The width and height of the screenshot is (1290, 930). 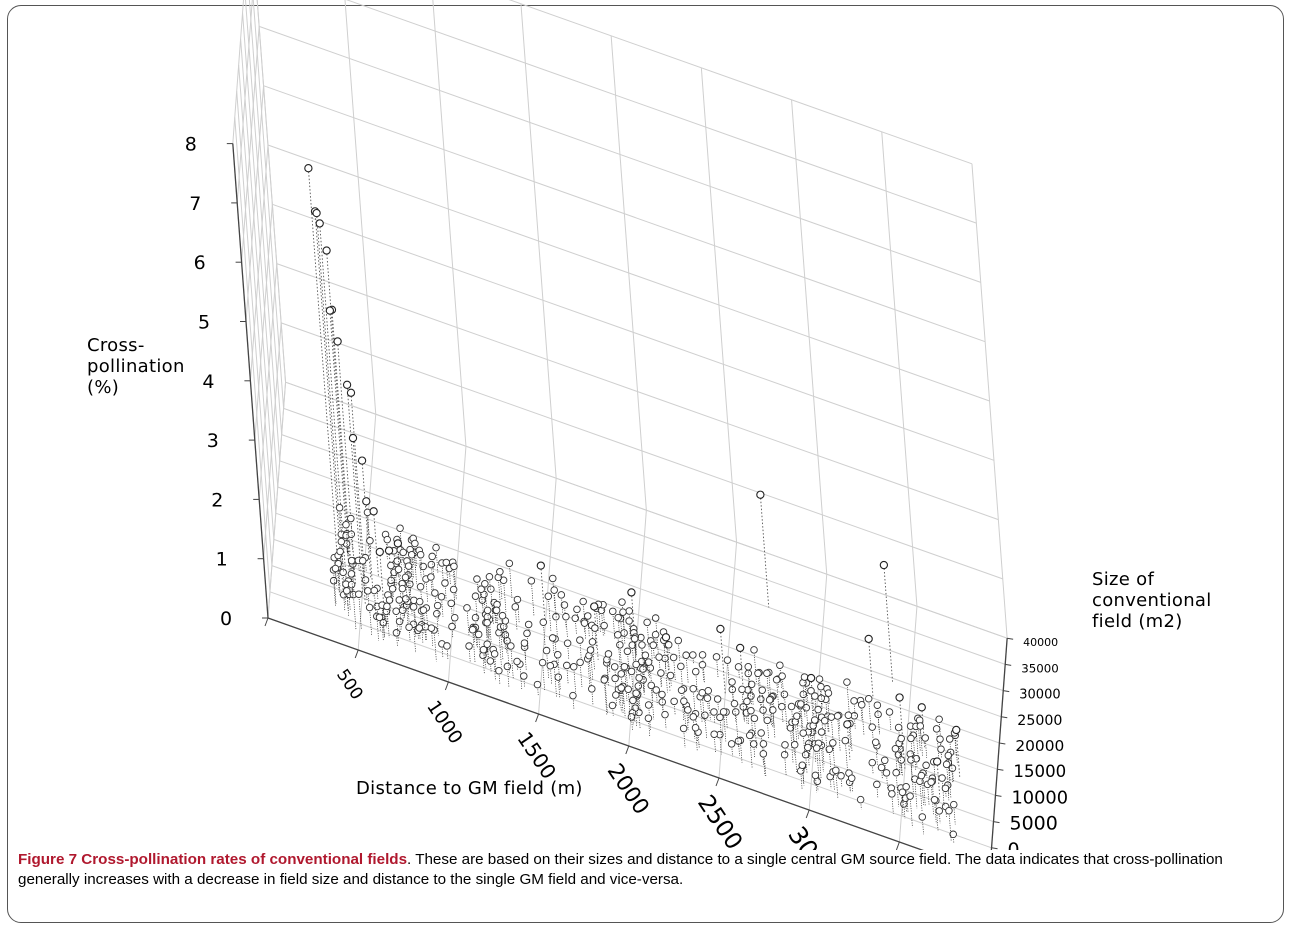 I want to click on y-tick-label: 0, so click(x=1014, y=844).